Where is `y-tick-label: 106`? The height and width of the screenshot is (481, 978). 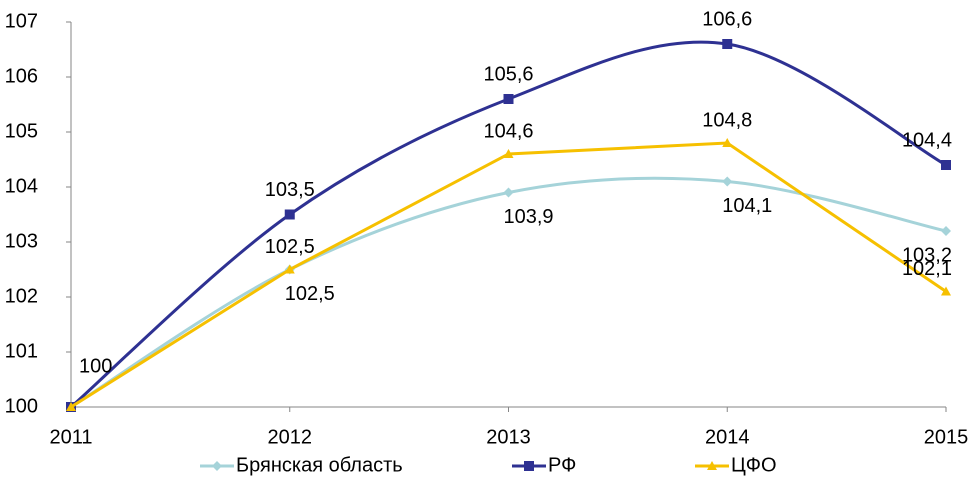 y-tick-label: 106 is located at coordinates (21, 76).